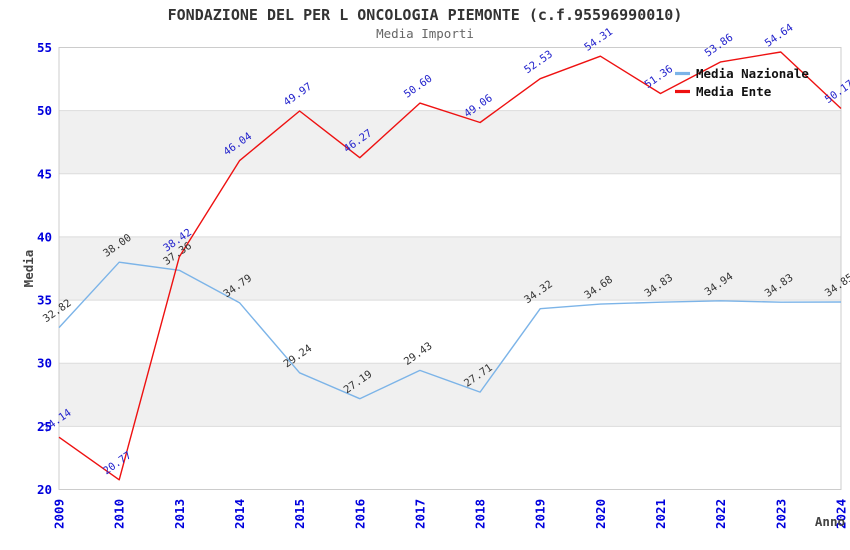 The image size is (850, 550). I want to click on y-tick-label: 40, so click(44, 236).